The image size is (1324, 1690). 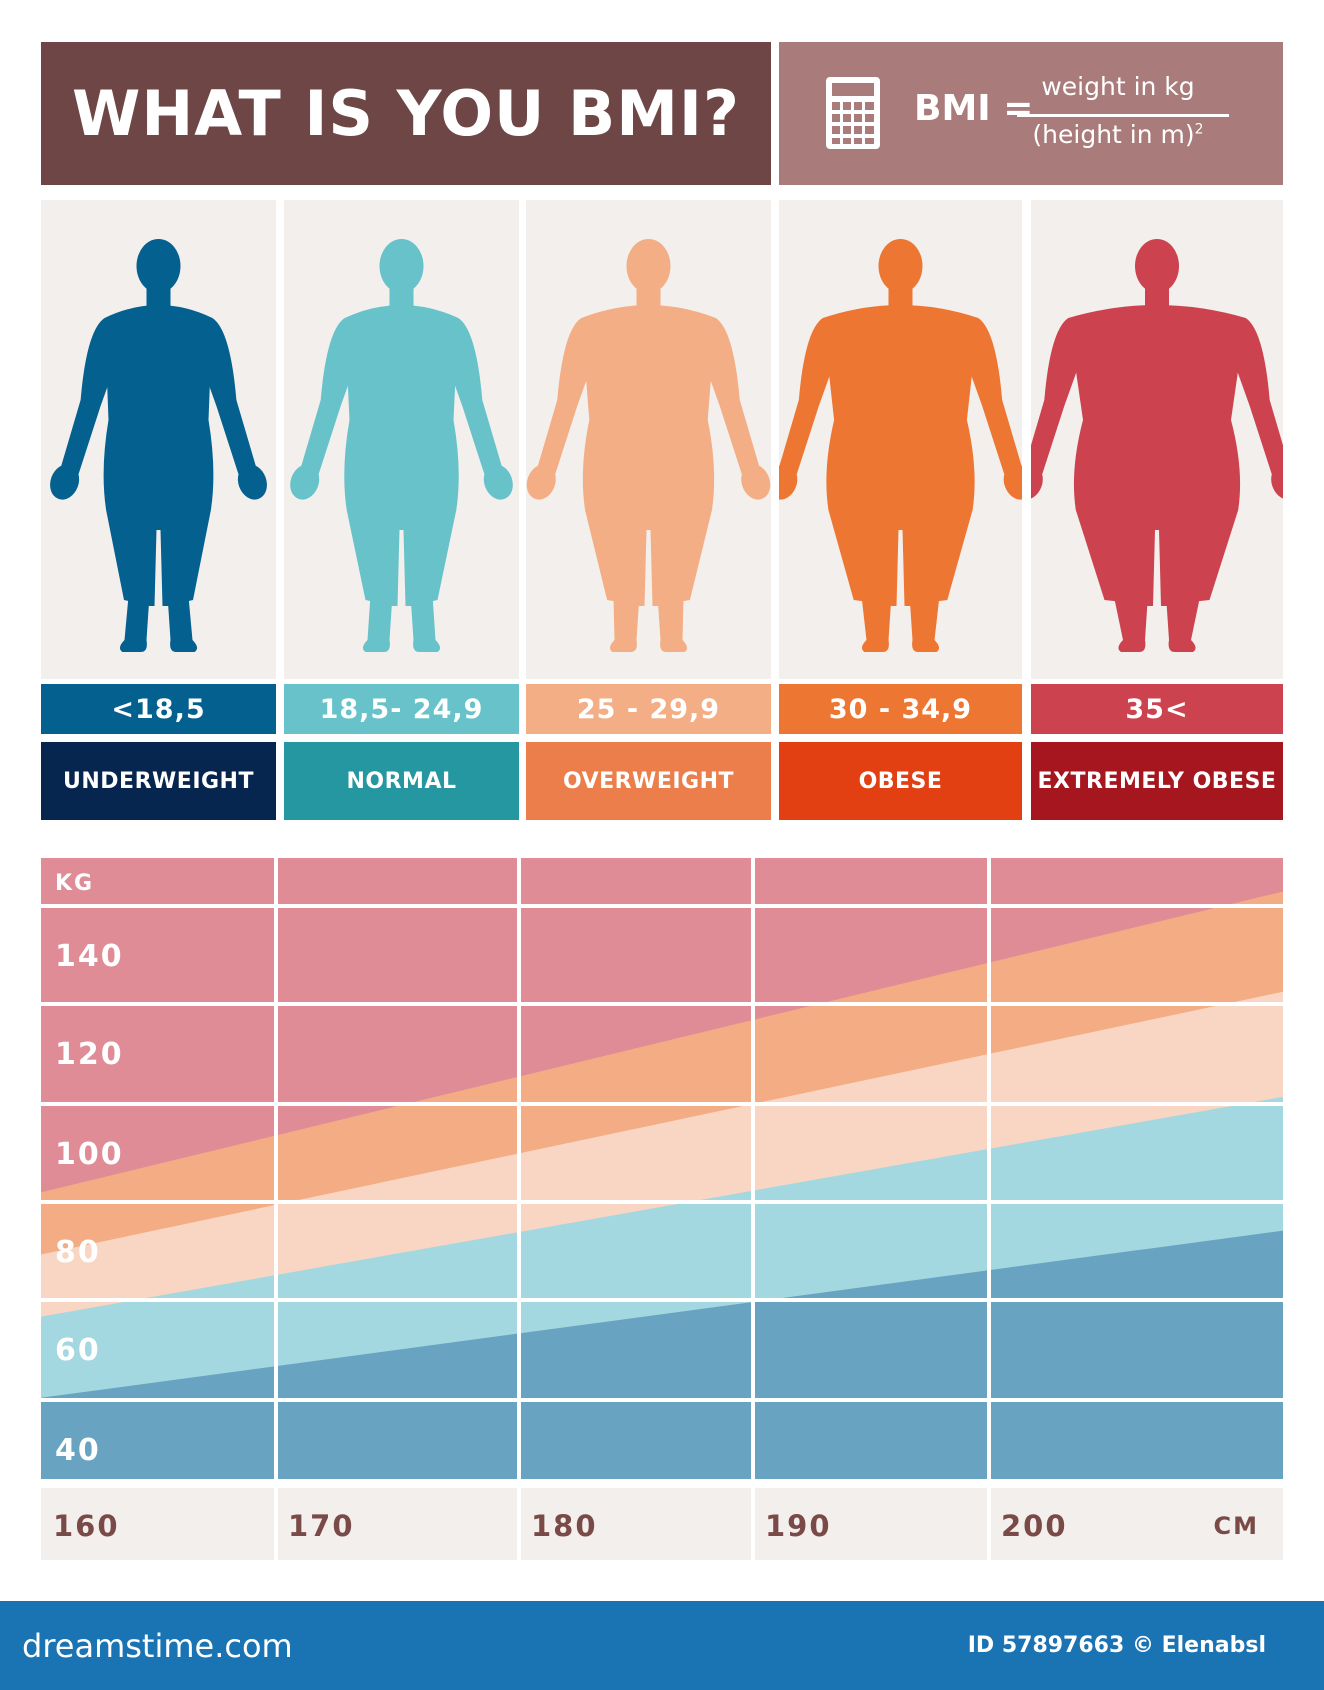 I want to click on formula-numerator: weight in kg, so click(x=1118, y=86).